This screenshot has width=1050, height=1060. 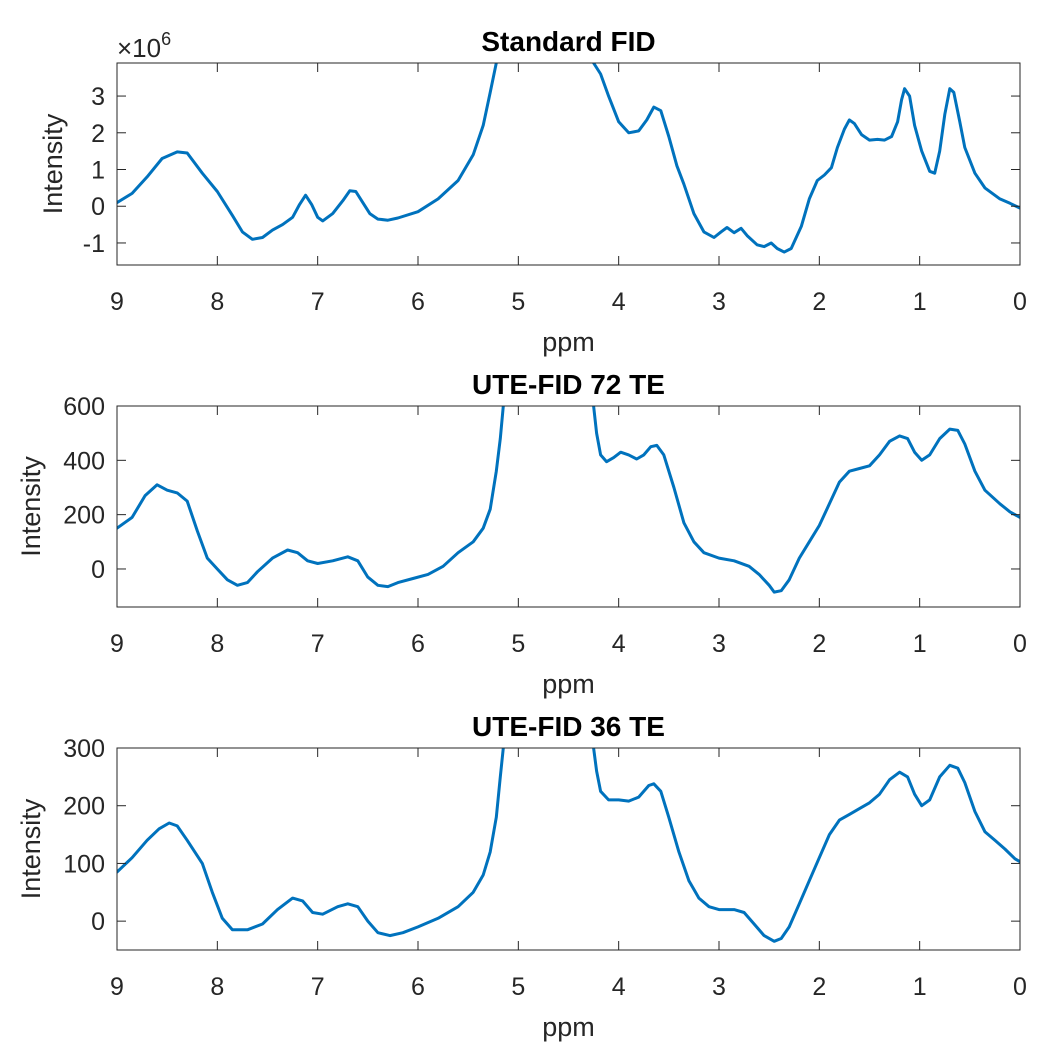 I want to click on y-tick-label: 3, so click(x=98, y=97).